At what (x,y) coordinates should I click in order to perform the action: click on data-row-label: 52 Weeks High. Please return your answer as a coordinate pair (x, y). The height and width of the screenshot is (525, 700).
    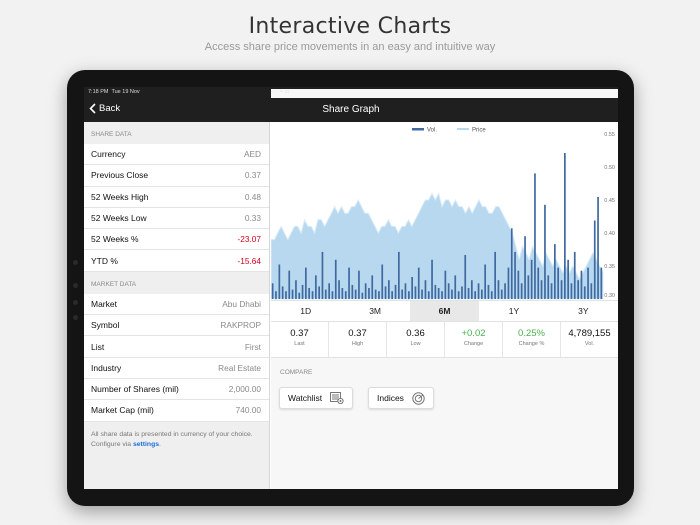
    Looking at the image, I should click on (120, 196).